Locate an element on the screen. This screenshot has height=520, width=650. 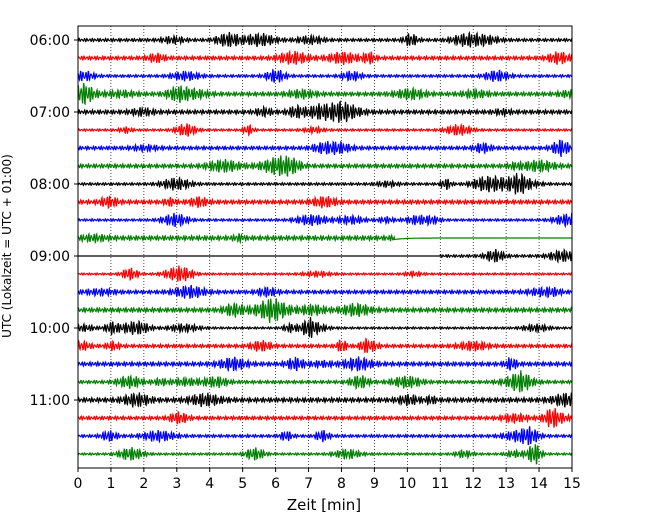
x-tick-label: 0 is located at coordinates (78, 484).